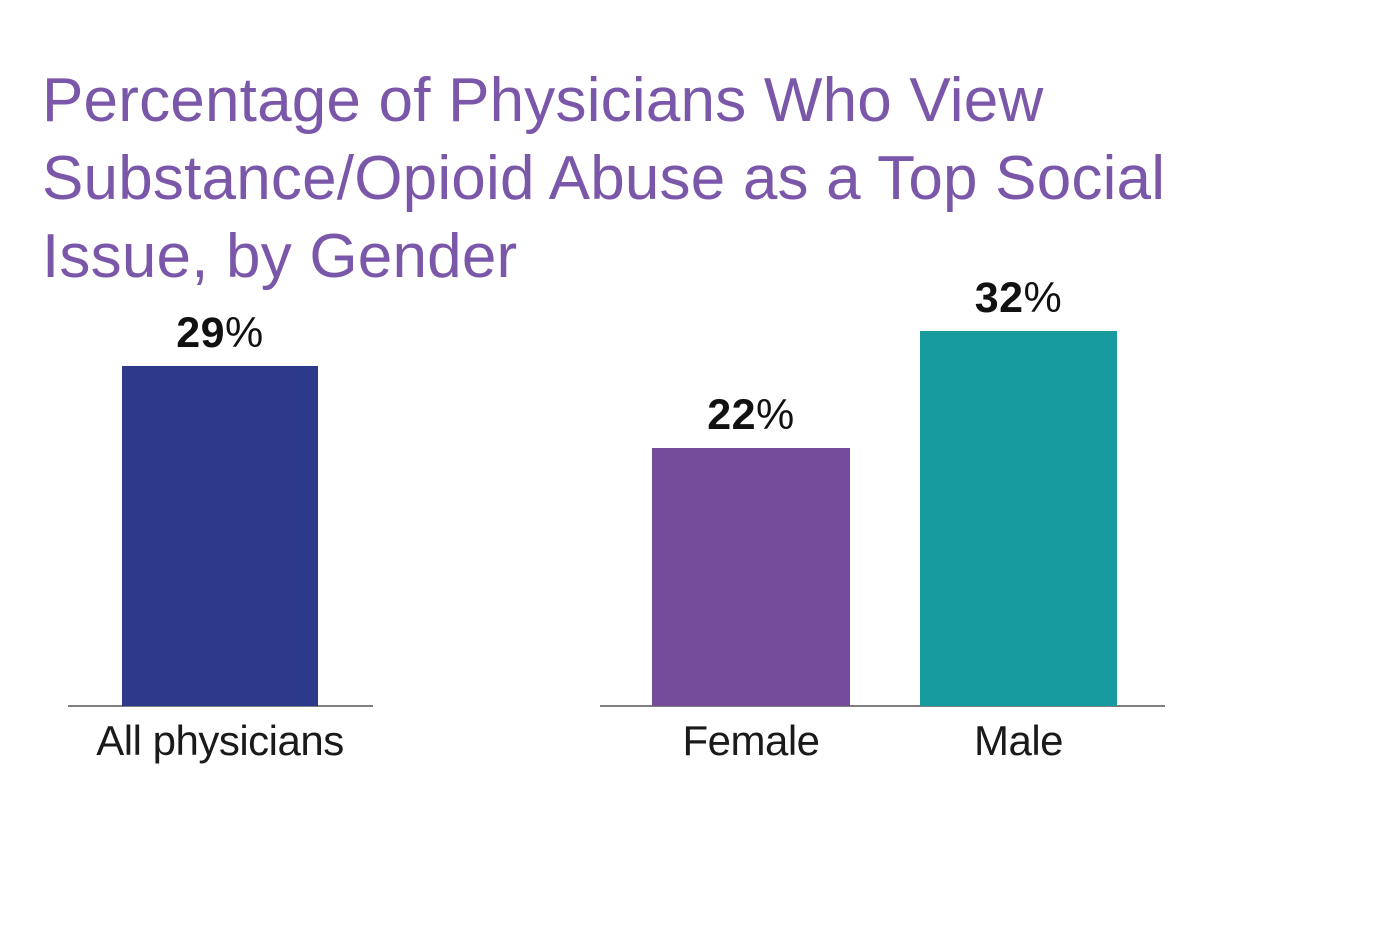 The height and width of the screenshot is (945, 1380). I want to click on bar-value-label-male: 32%, so click(1019, 298).